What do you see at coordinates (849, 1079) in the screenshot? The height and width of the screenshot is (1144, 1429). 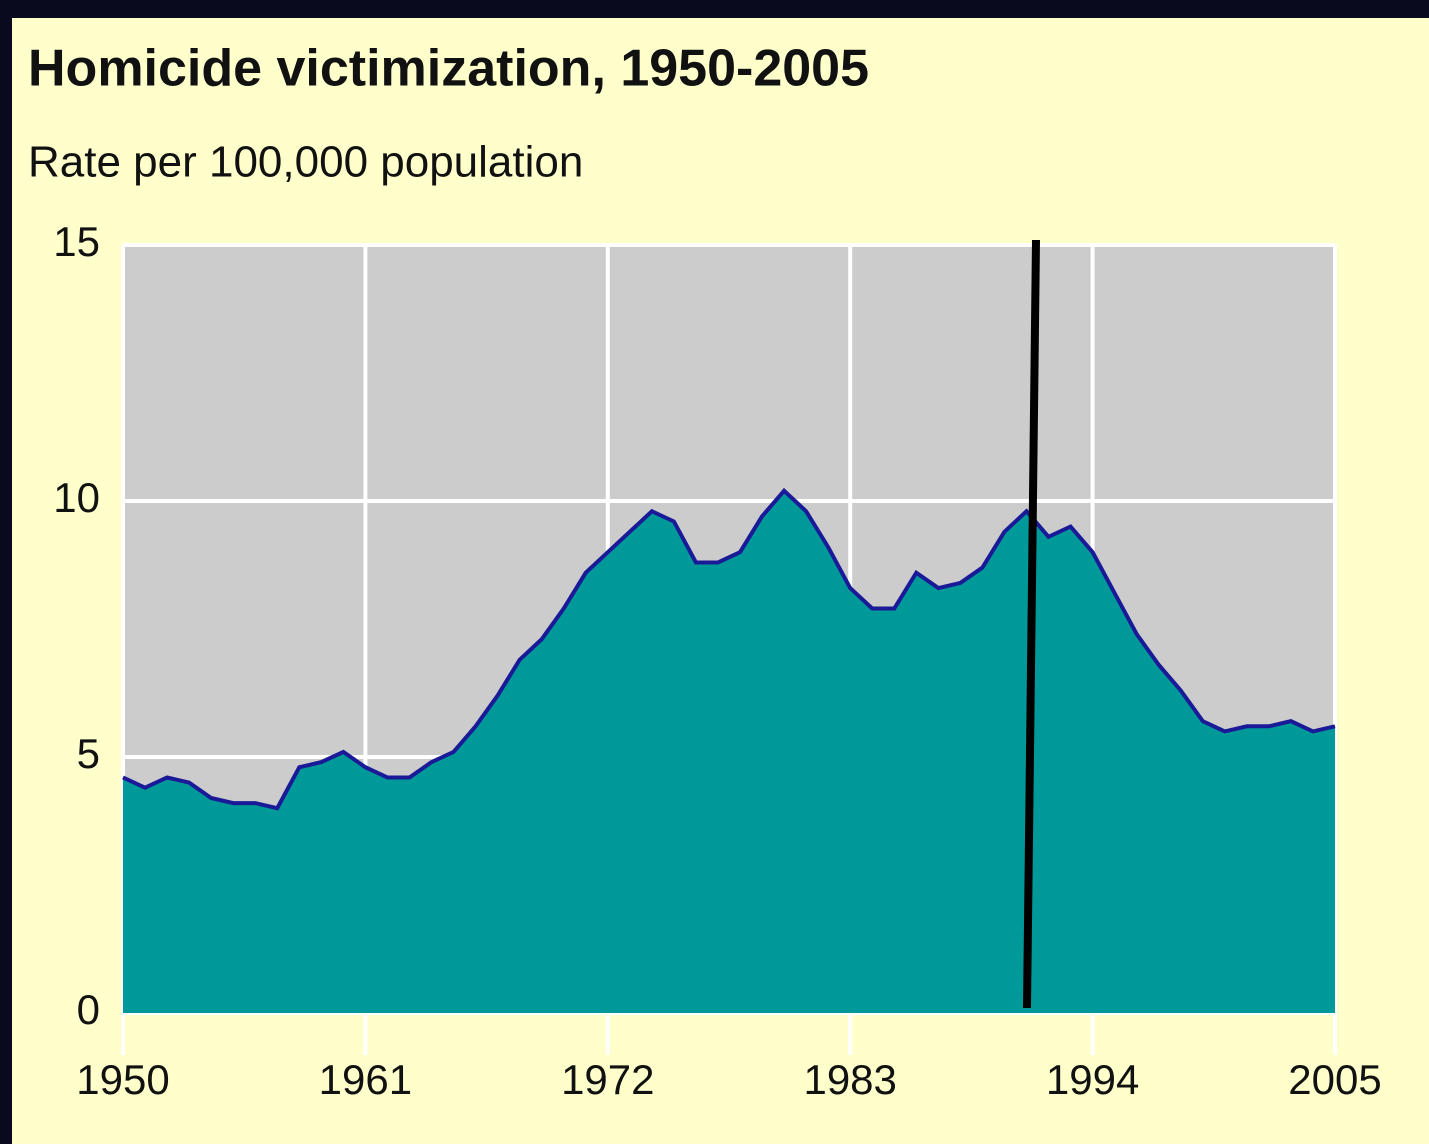 I see `x-tick-label: 1983` at bounding box center [849, 1079].